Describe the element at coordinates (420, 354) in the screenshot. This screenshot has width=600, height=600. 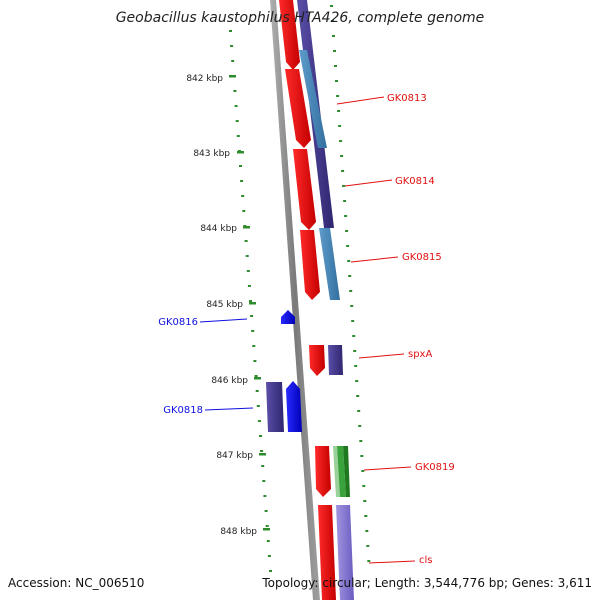
I see `gene-name: spxA` at that location.